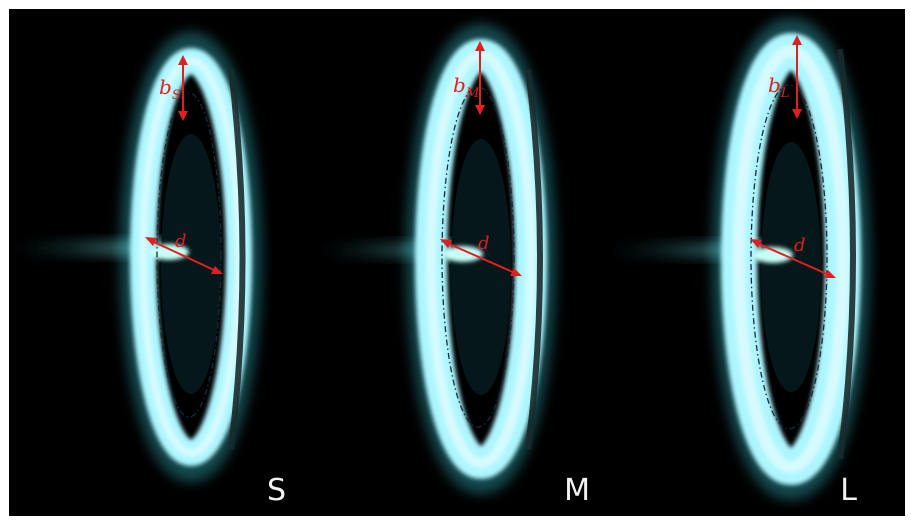 The image size is (911, 523). I want to click on panel-label-s: S, so click(276, 490).